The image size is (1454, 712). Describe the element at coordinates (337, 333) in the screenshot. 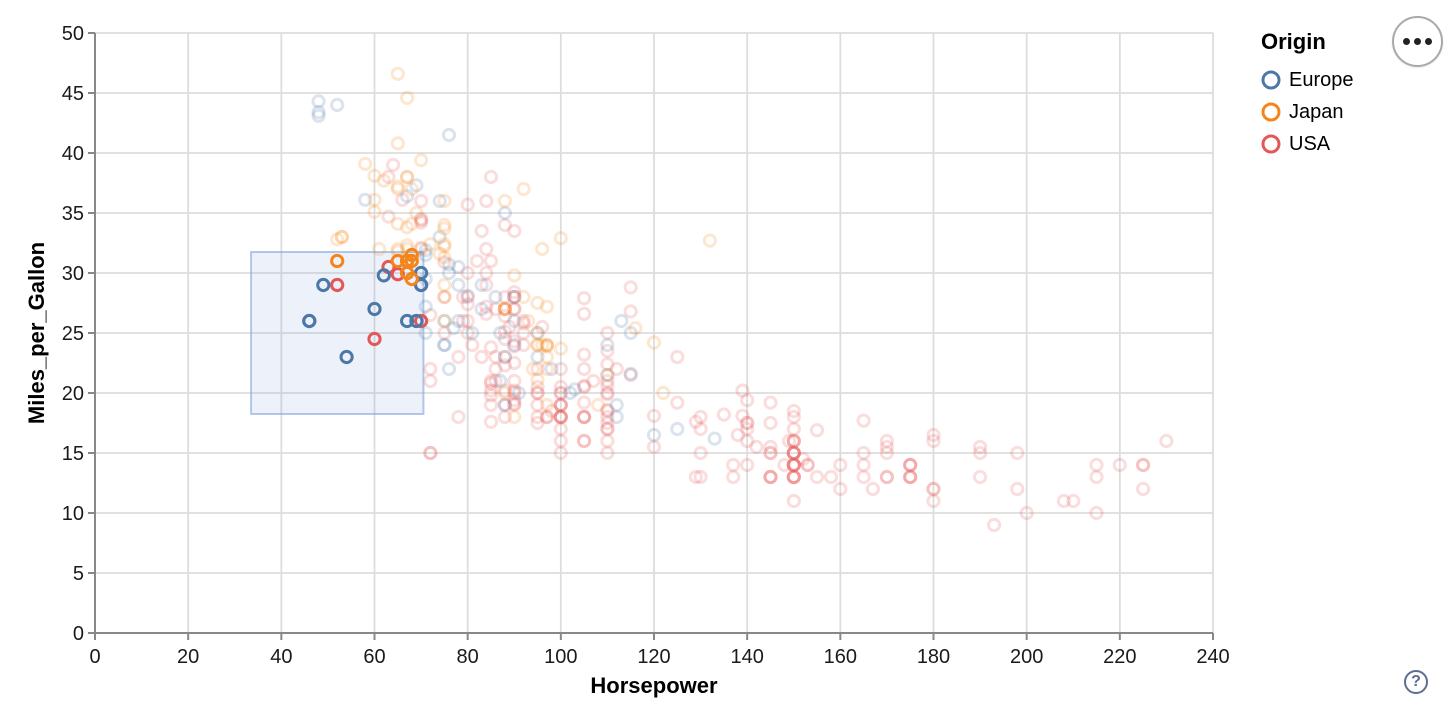

I see `brush-selection` at that location.